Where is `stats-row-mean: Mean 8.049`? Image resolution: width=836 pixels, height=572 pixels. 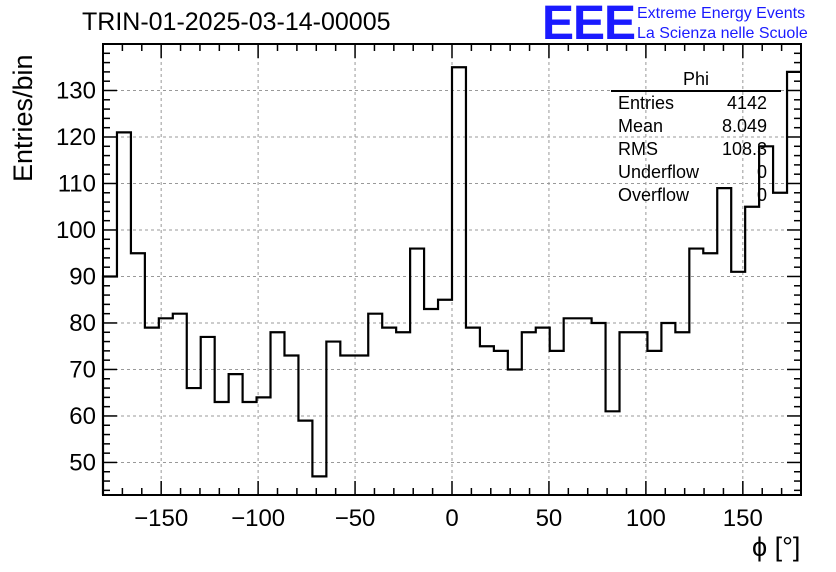
stats-row-mean: Mean 8.049 is located at coordinates (696, 126).